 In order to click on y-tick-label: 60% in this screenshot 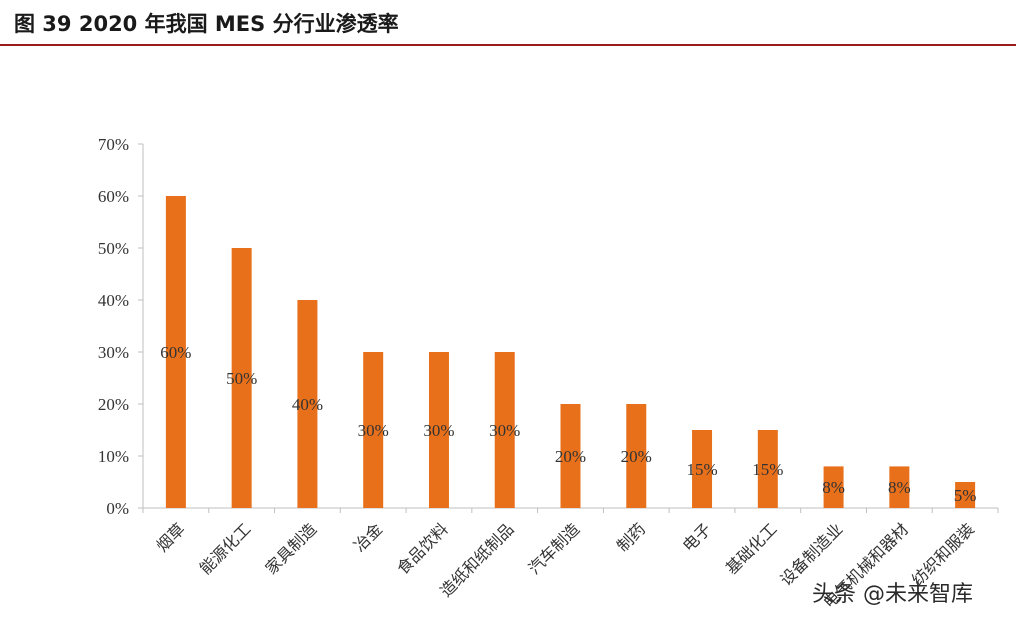, I will do `click(113, 196)`.